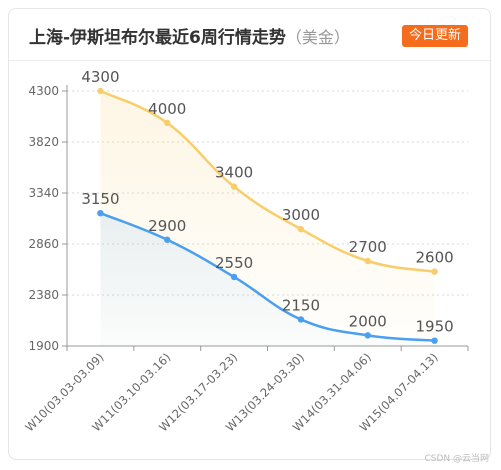  I want to click on data-label: 2600, so click(434, 258).